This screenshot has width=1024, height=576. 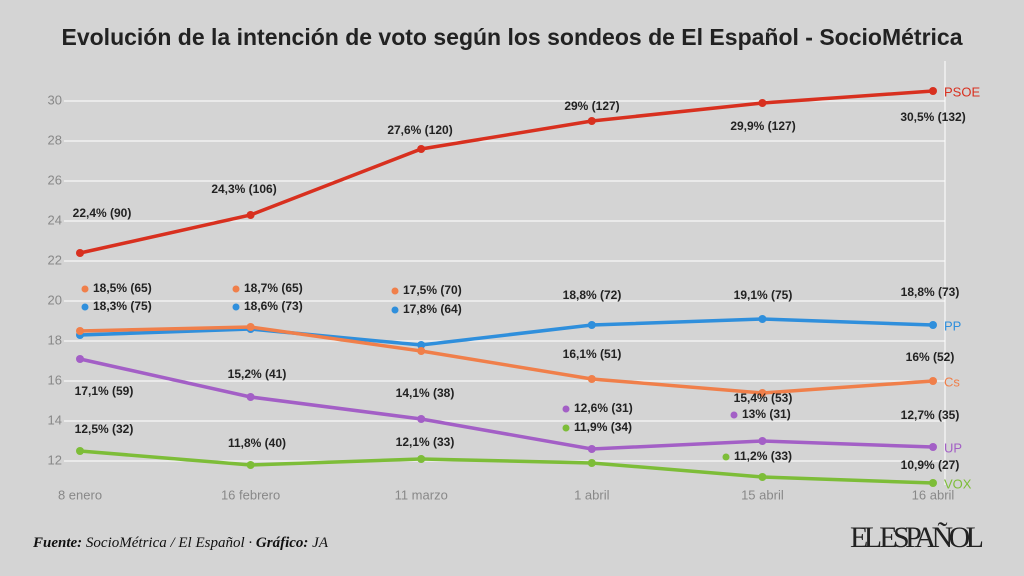 What do you see at coordinates (603, 408) in the screenshot?
I see `data-label: 12,6% (31)` at bounding box center [603, 408].